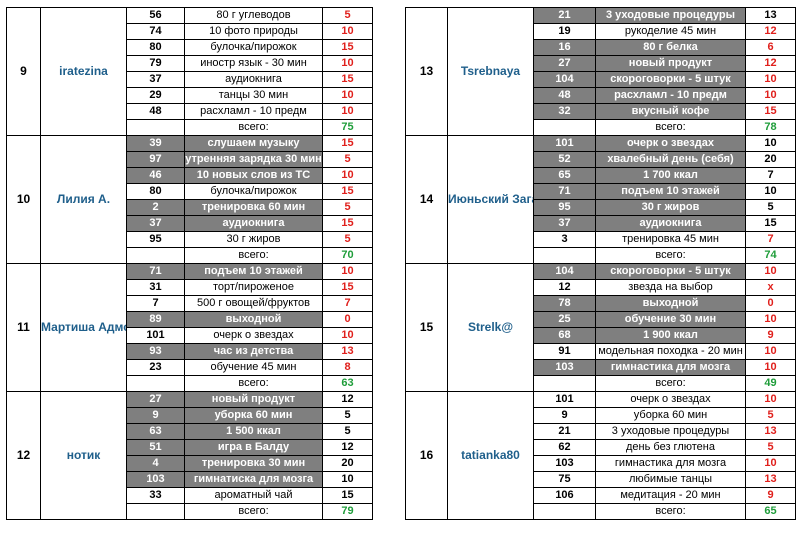 The image size is (800, 544). I want to click on task-name: ароматный чай, so click(253, 495).